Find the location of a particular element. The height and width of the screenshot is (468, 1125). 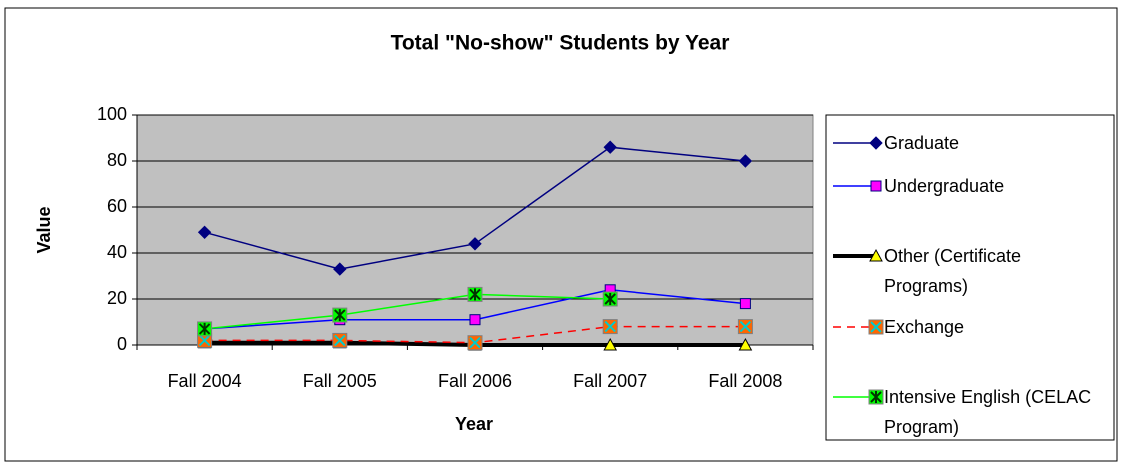

y-tick-label: 20 is located at coordinates (117, 298).